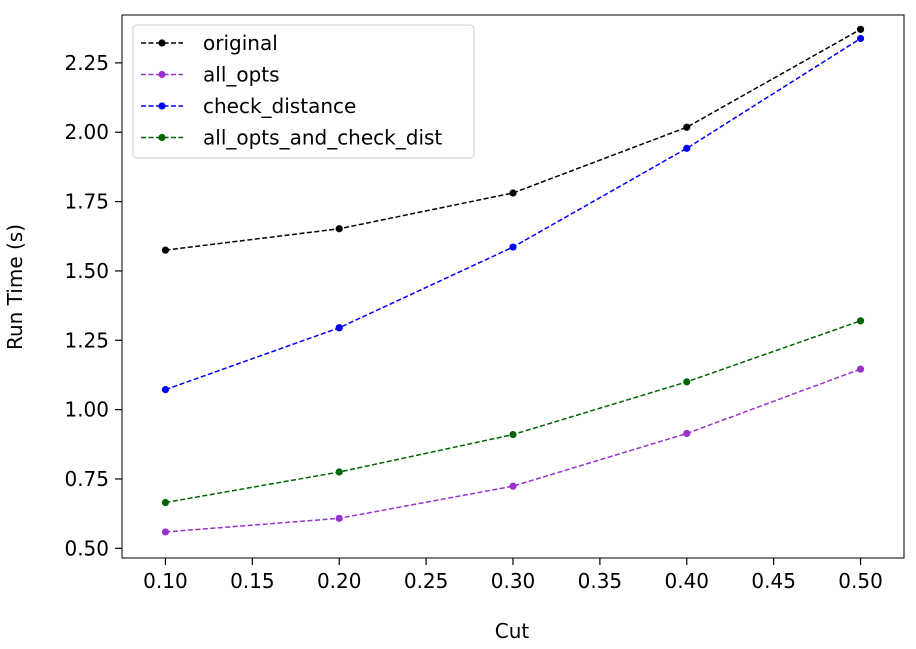 The image size is (916, 649). Describe the element at coordinates (86, 340) in the screenshot. I see `y-tick-label: 1.25` at that location.